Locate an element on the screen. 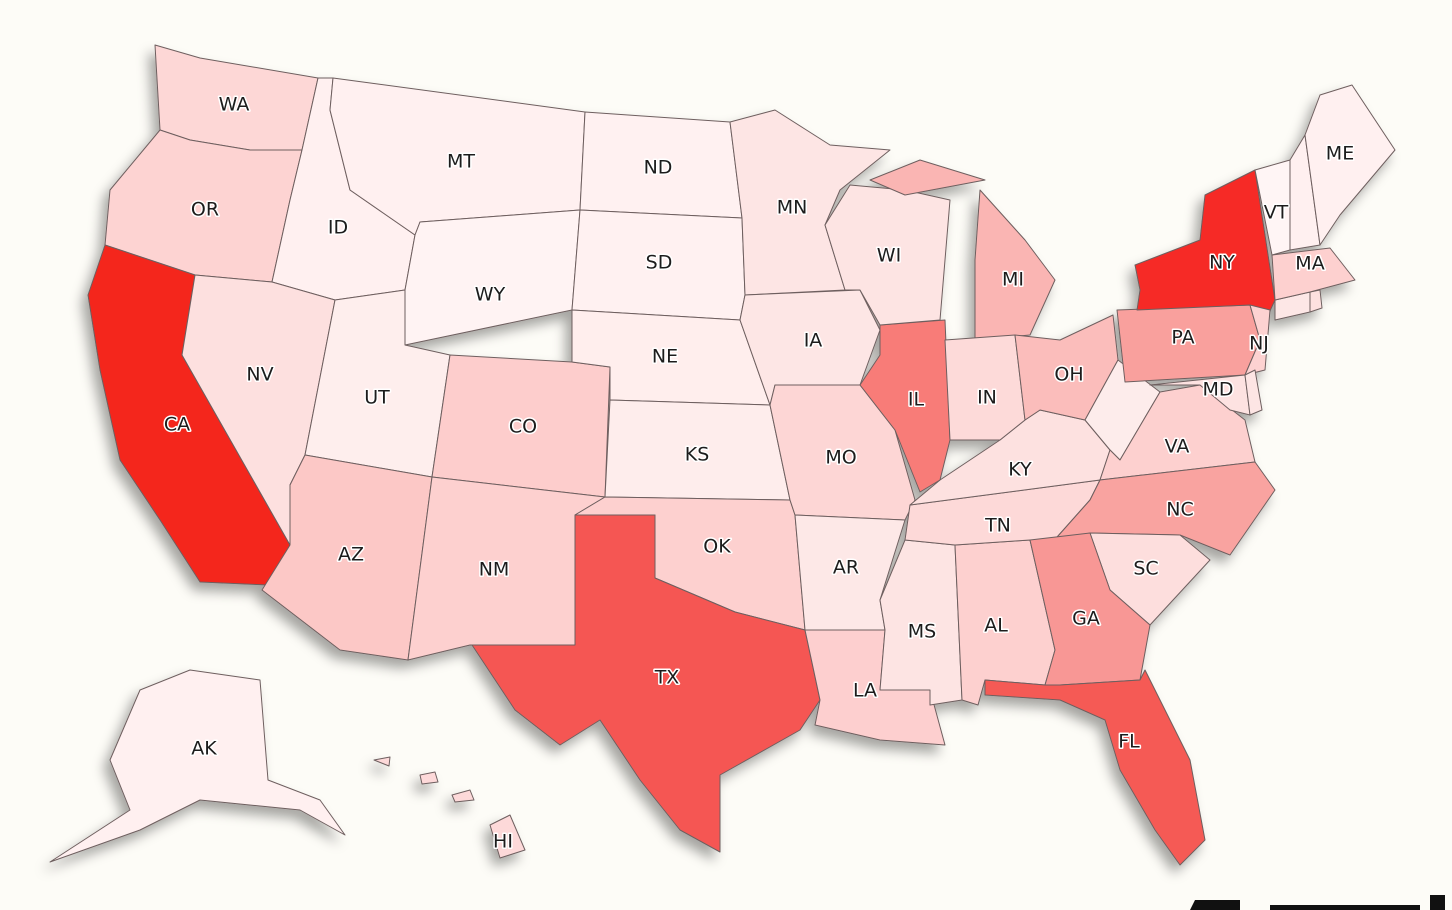 The image size is (1452, 910). state-label: AR is located at coordinates (846, 568).